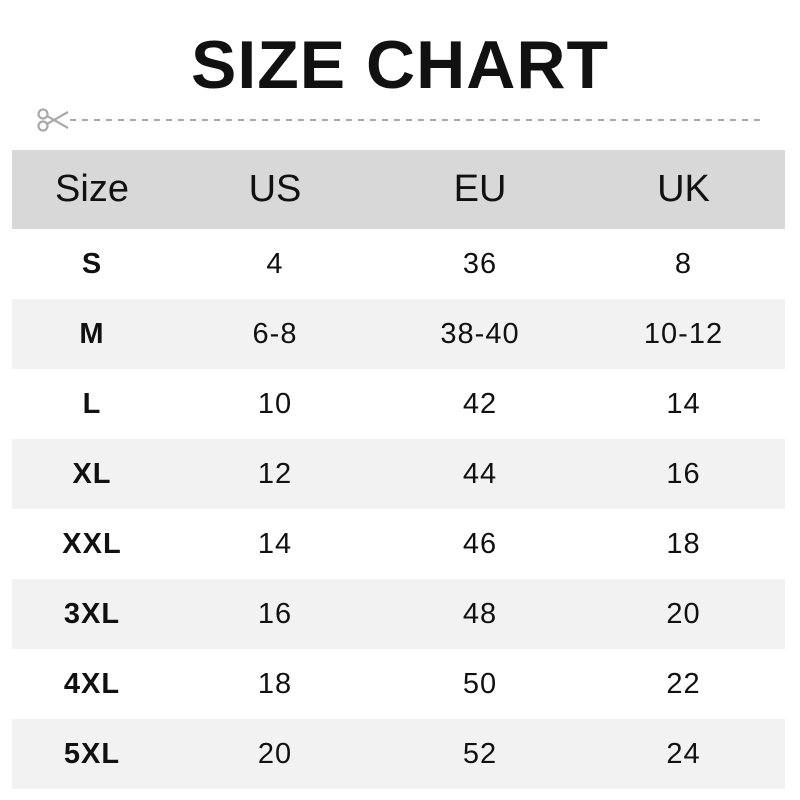 This screenshot has width=800, height=800. Describe the element at coordinates (683, 543) in the screenshot. I see `cell-uk: 18` at that location.